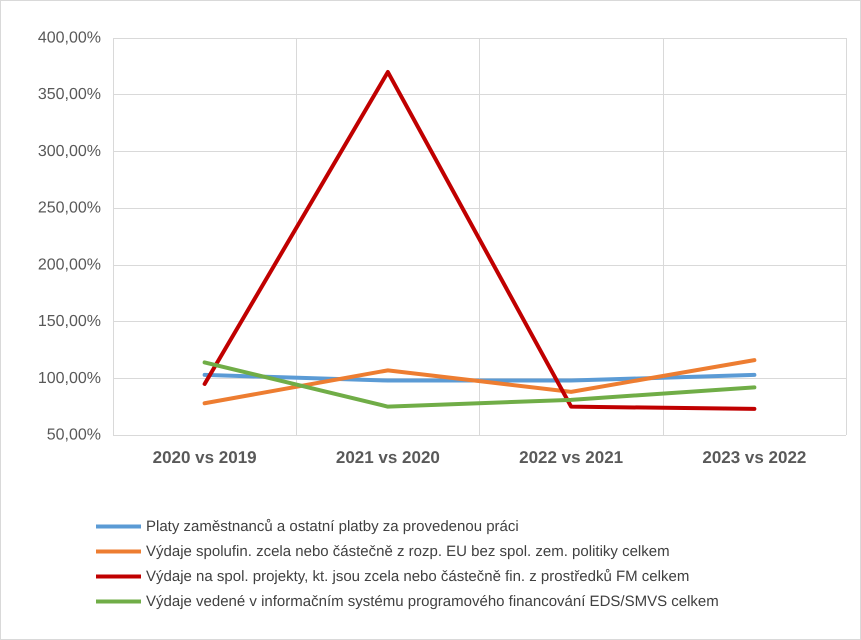 The height and width of the screenshot is (640, 861). I want to click on y-tick-label: 250,00%, so click(69, 208).